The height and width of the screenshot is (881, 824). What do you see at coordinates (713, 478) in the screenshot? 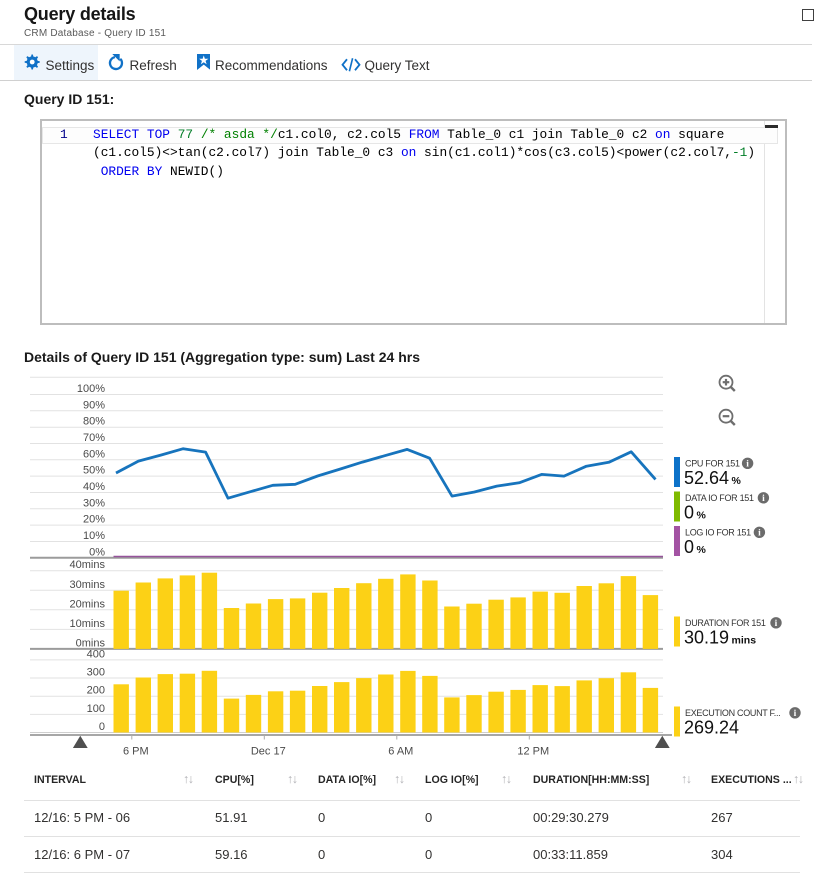
I see `svg-text: 52.64%` at bounding box center [713, 478].